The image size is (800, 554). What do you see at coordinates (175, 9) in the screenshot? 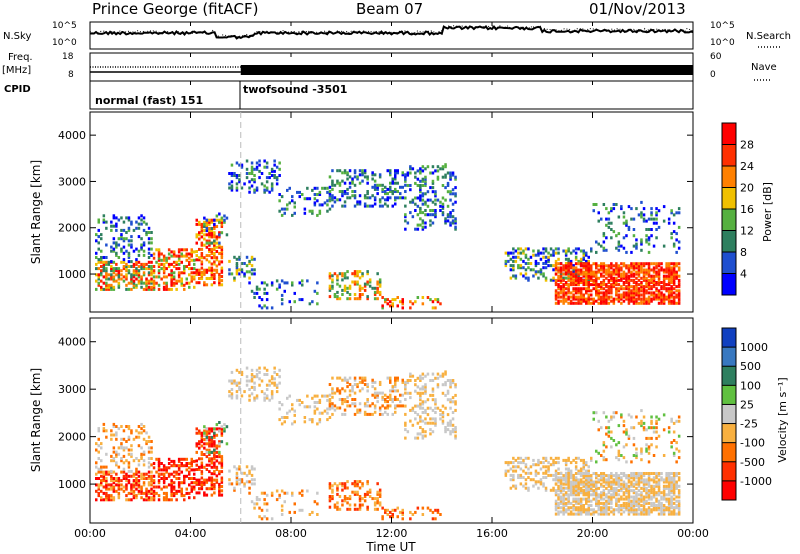
I see `station-title: Prince George (fitACF)` at bounding box center [175, 9].